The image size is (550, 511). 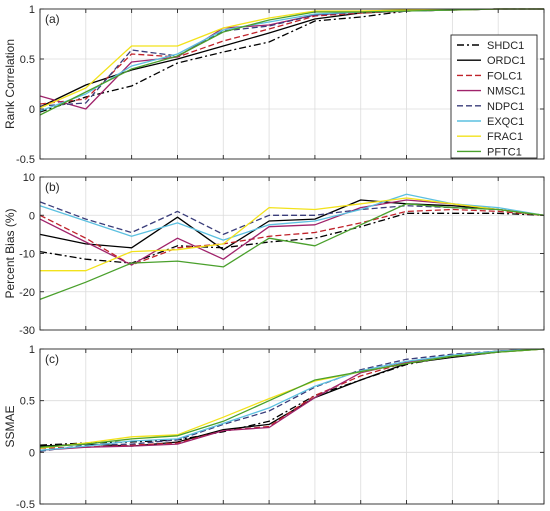 I want to click on legend: SHDC1 ORDC1 FOLC1 NMSC1 NDPC1 EXQC1 FRAC1 PFTC1, so click(x=494, y=96).